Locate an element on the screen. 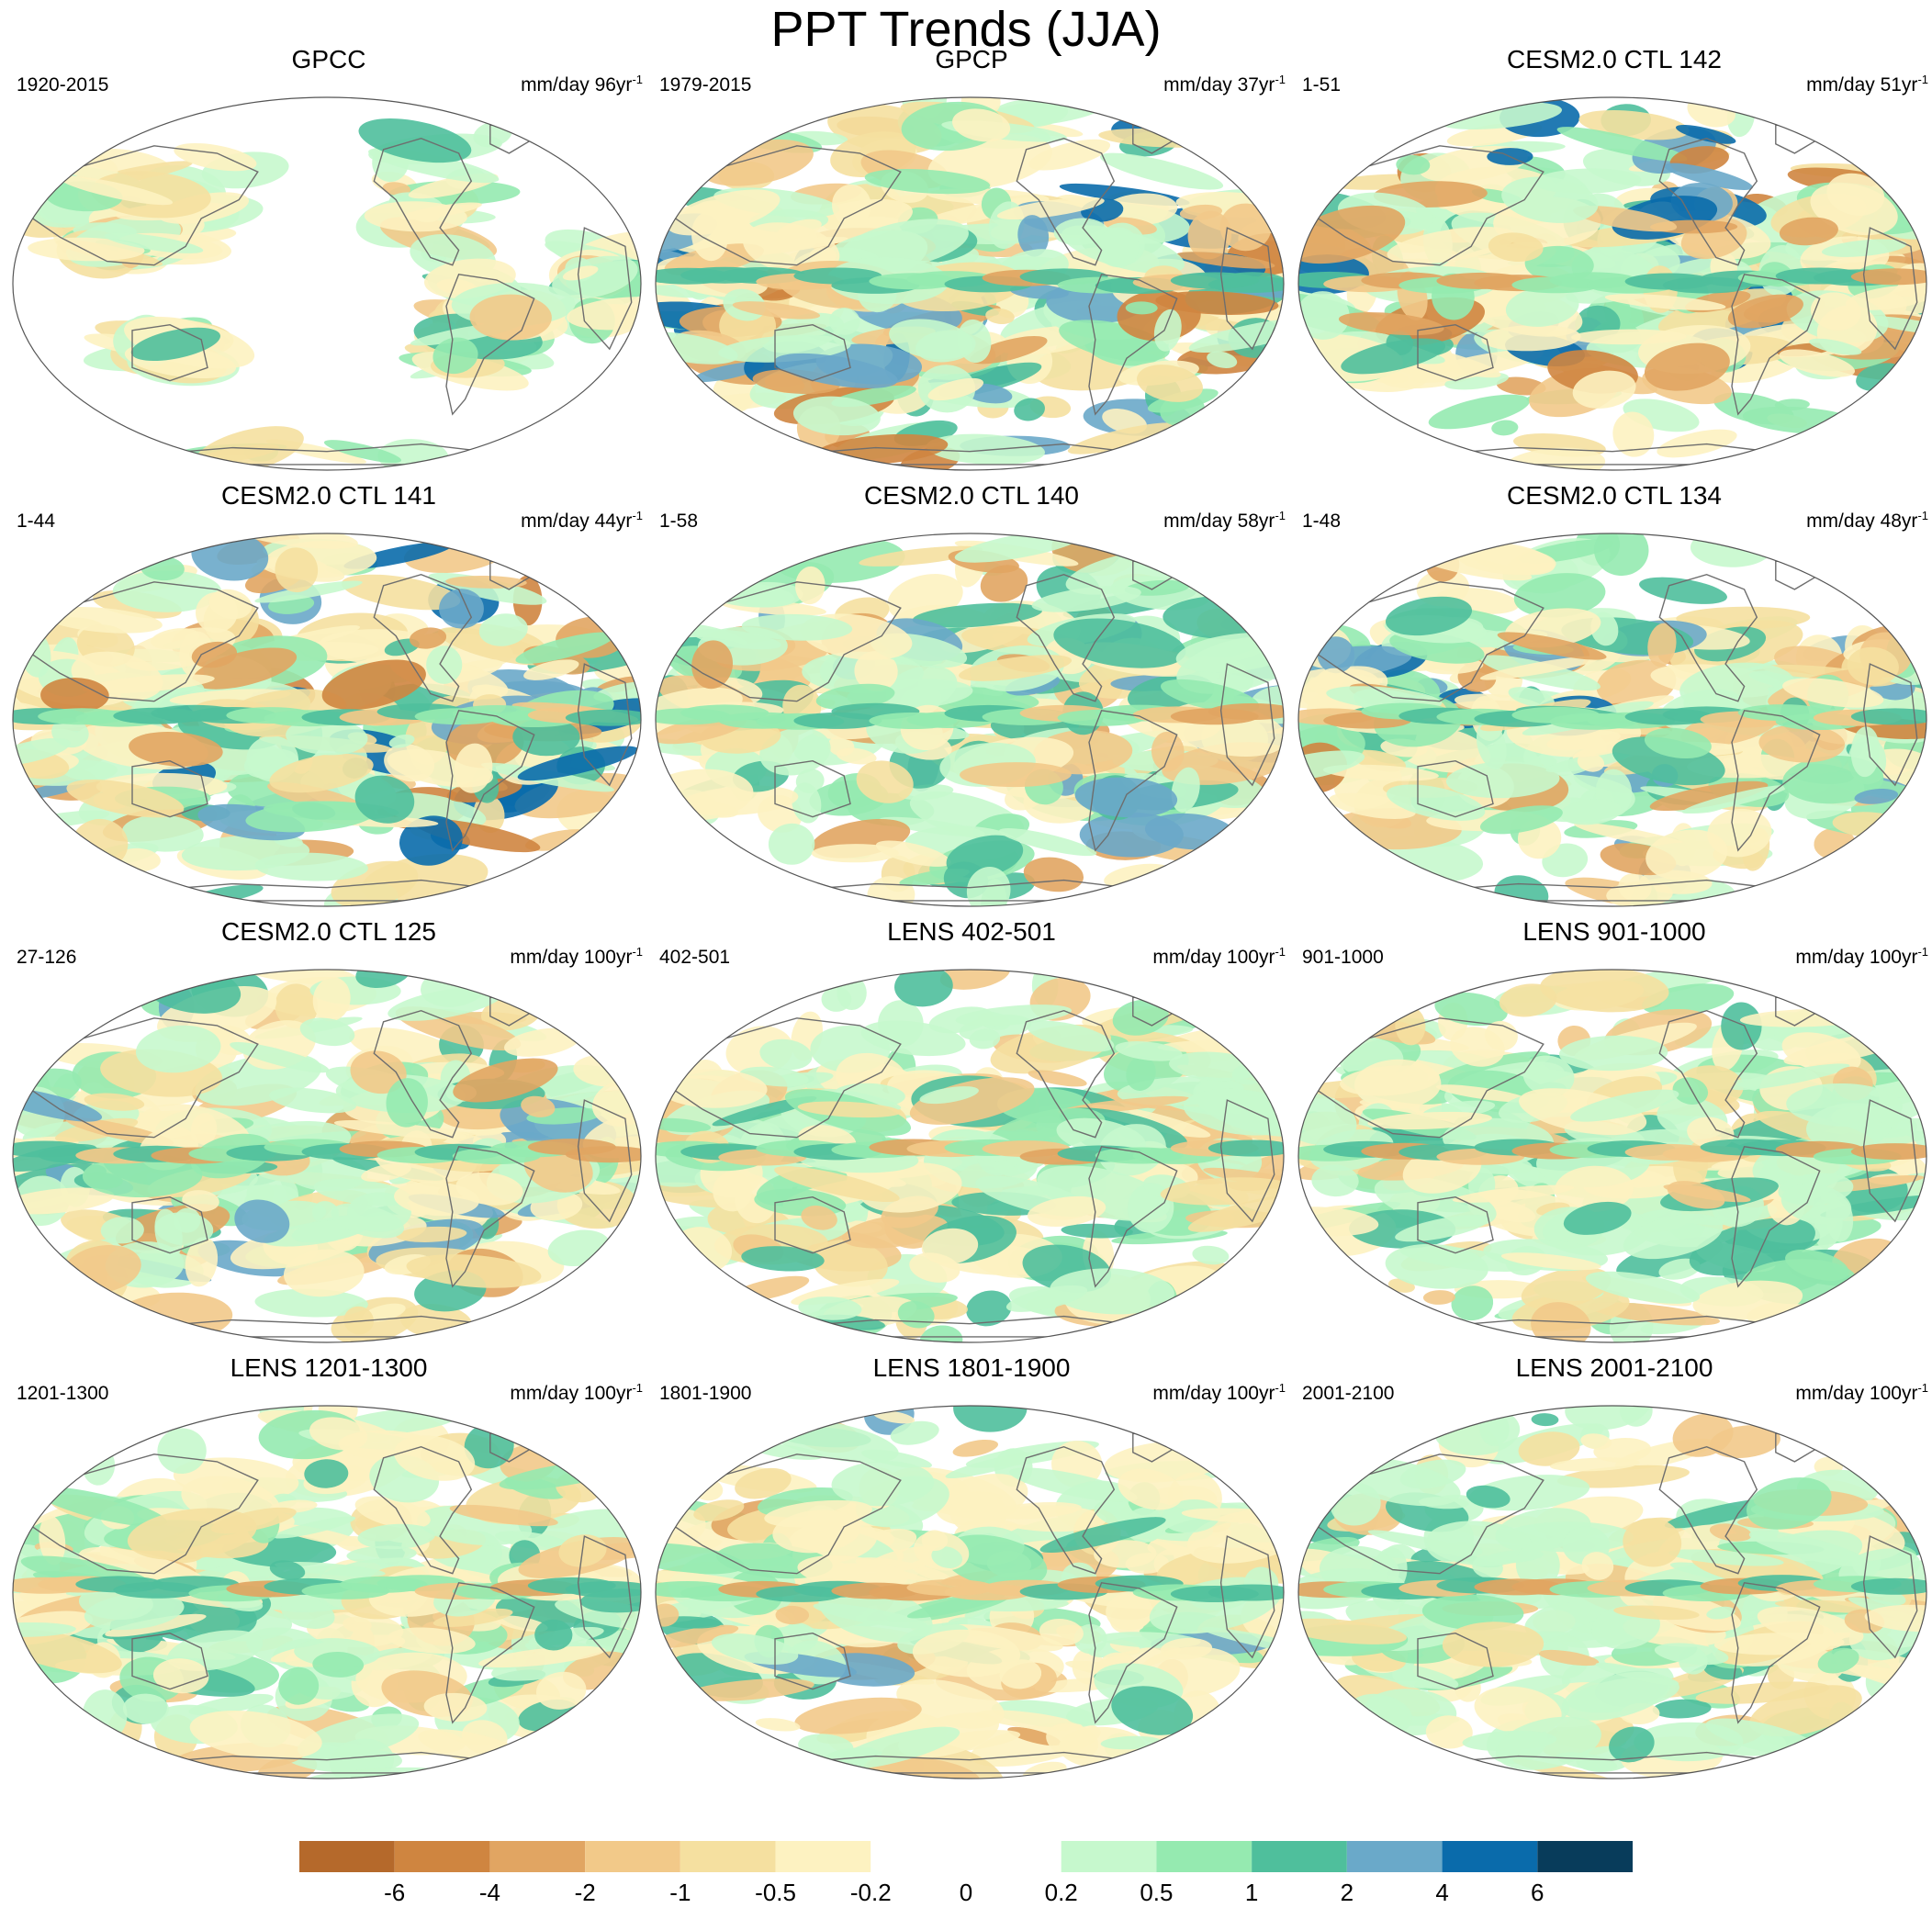  colorbar-tick-label: -2 is located at coordinates (585, 1892).